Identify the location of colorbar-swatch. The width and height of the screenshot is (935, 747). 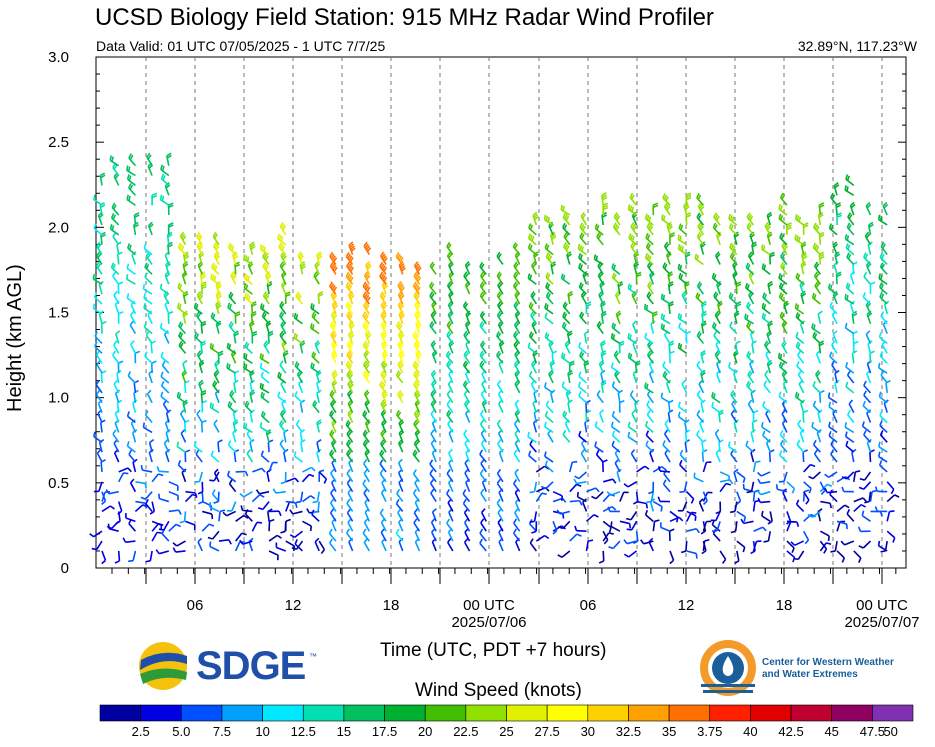
(893, 713).